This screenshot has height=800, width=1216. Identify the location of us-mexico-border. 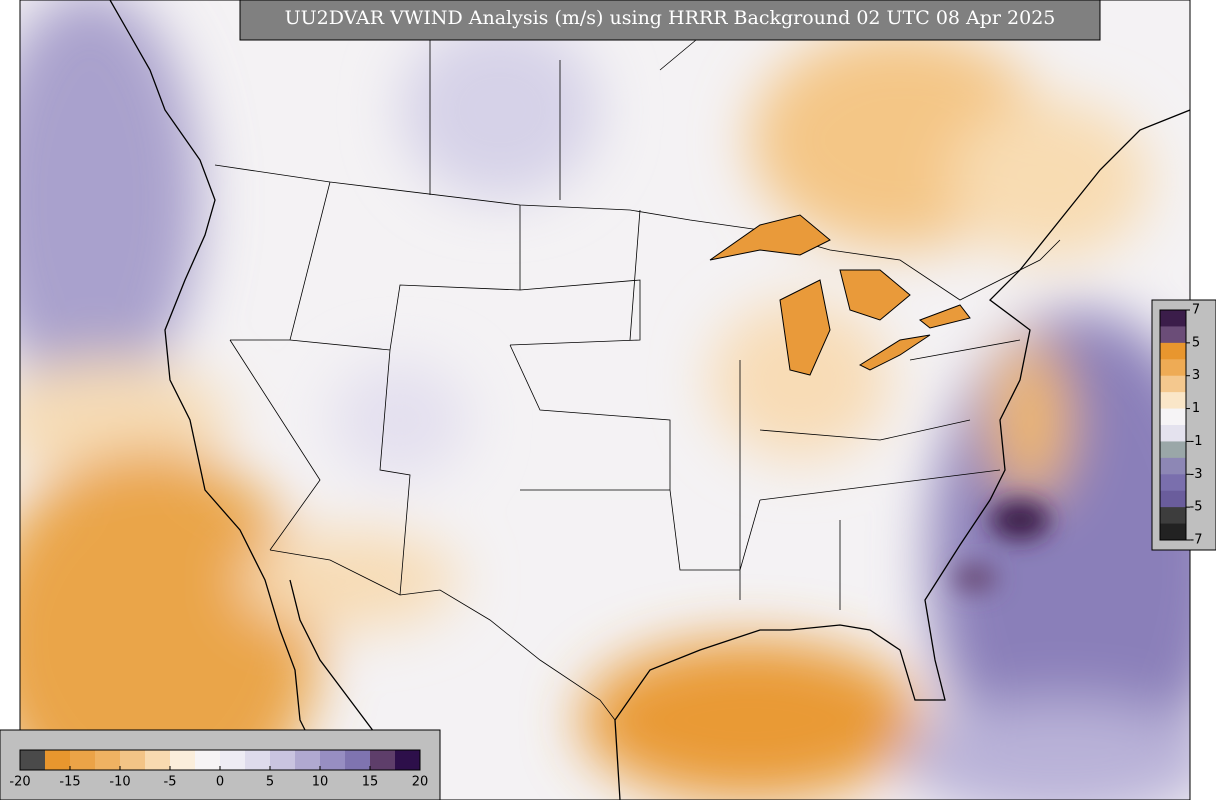
(442, 635).